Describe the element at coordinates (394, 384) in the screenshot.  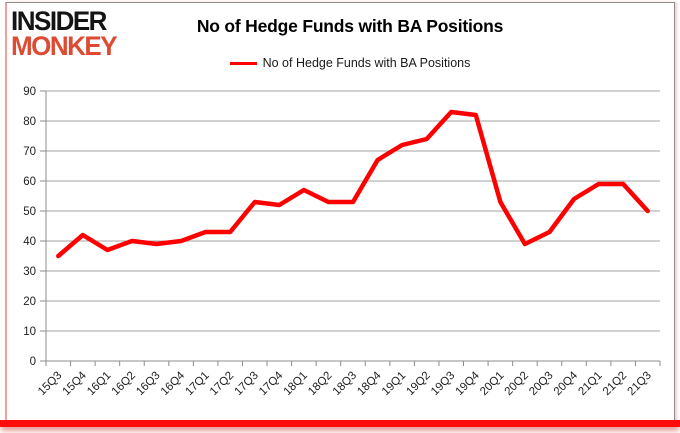
I see `x-axis-tick-label: 19Q1` at that location.